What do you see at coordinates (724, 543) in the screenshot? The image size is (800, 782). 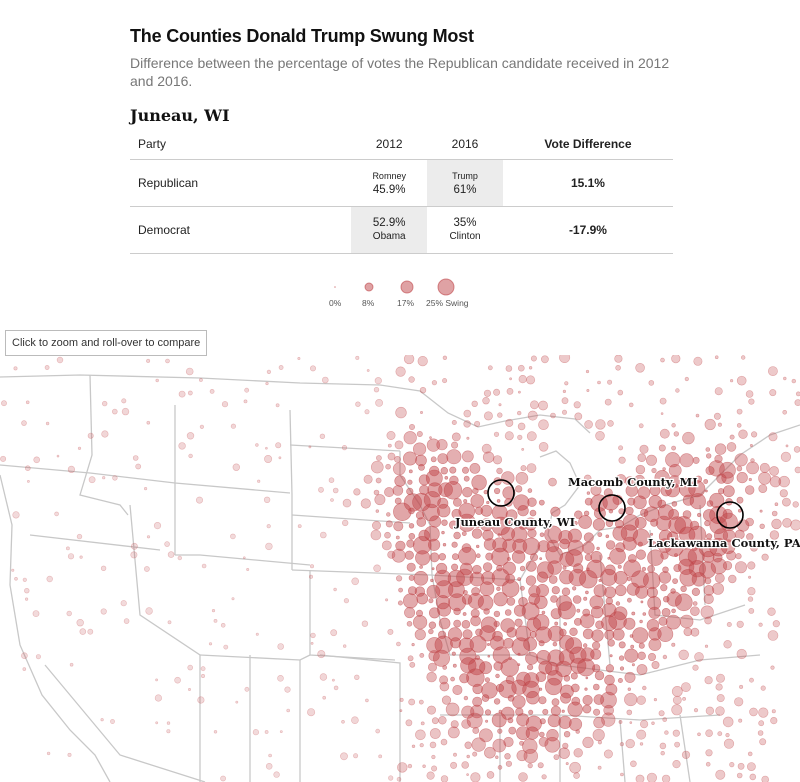 I see `annotation-label-lackawanna: Lackawanna County, PA` at bounding box center [724, 543].